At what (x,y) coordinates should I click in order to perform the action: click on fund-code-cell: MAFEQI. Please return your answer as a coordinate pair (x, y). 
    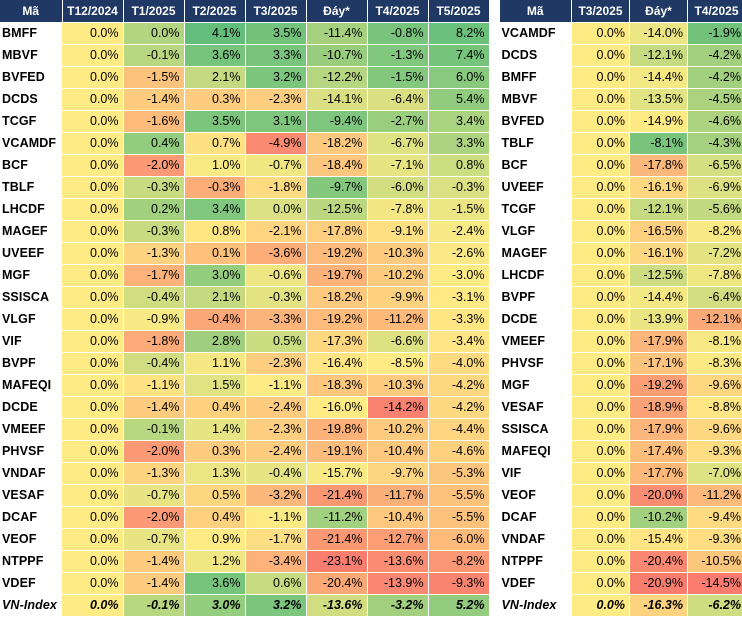
    Looking at the image, I should click on (536, 452).